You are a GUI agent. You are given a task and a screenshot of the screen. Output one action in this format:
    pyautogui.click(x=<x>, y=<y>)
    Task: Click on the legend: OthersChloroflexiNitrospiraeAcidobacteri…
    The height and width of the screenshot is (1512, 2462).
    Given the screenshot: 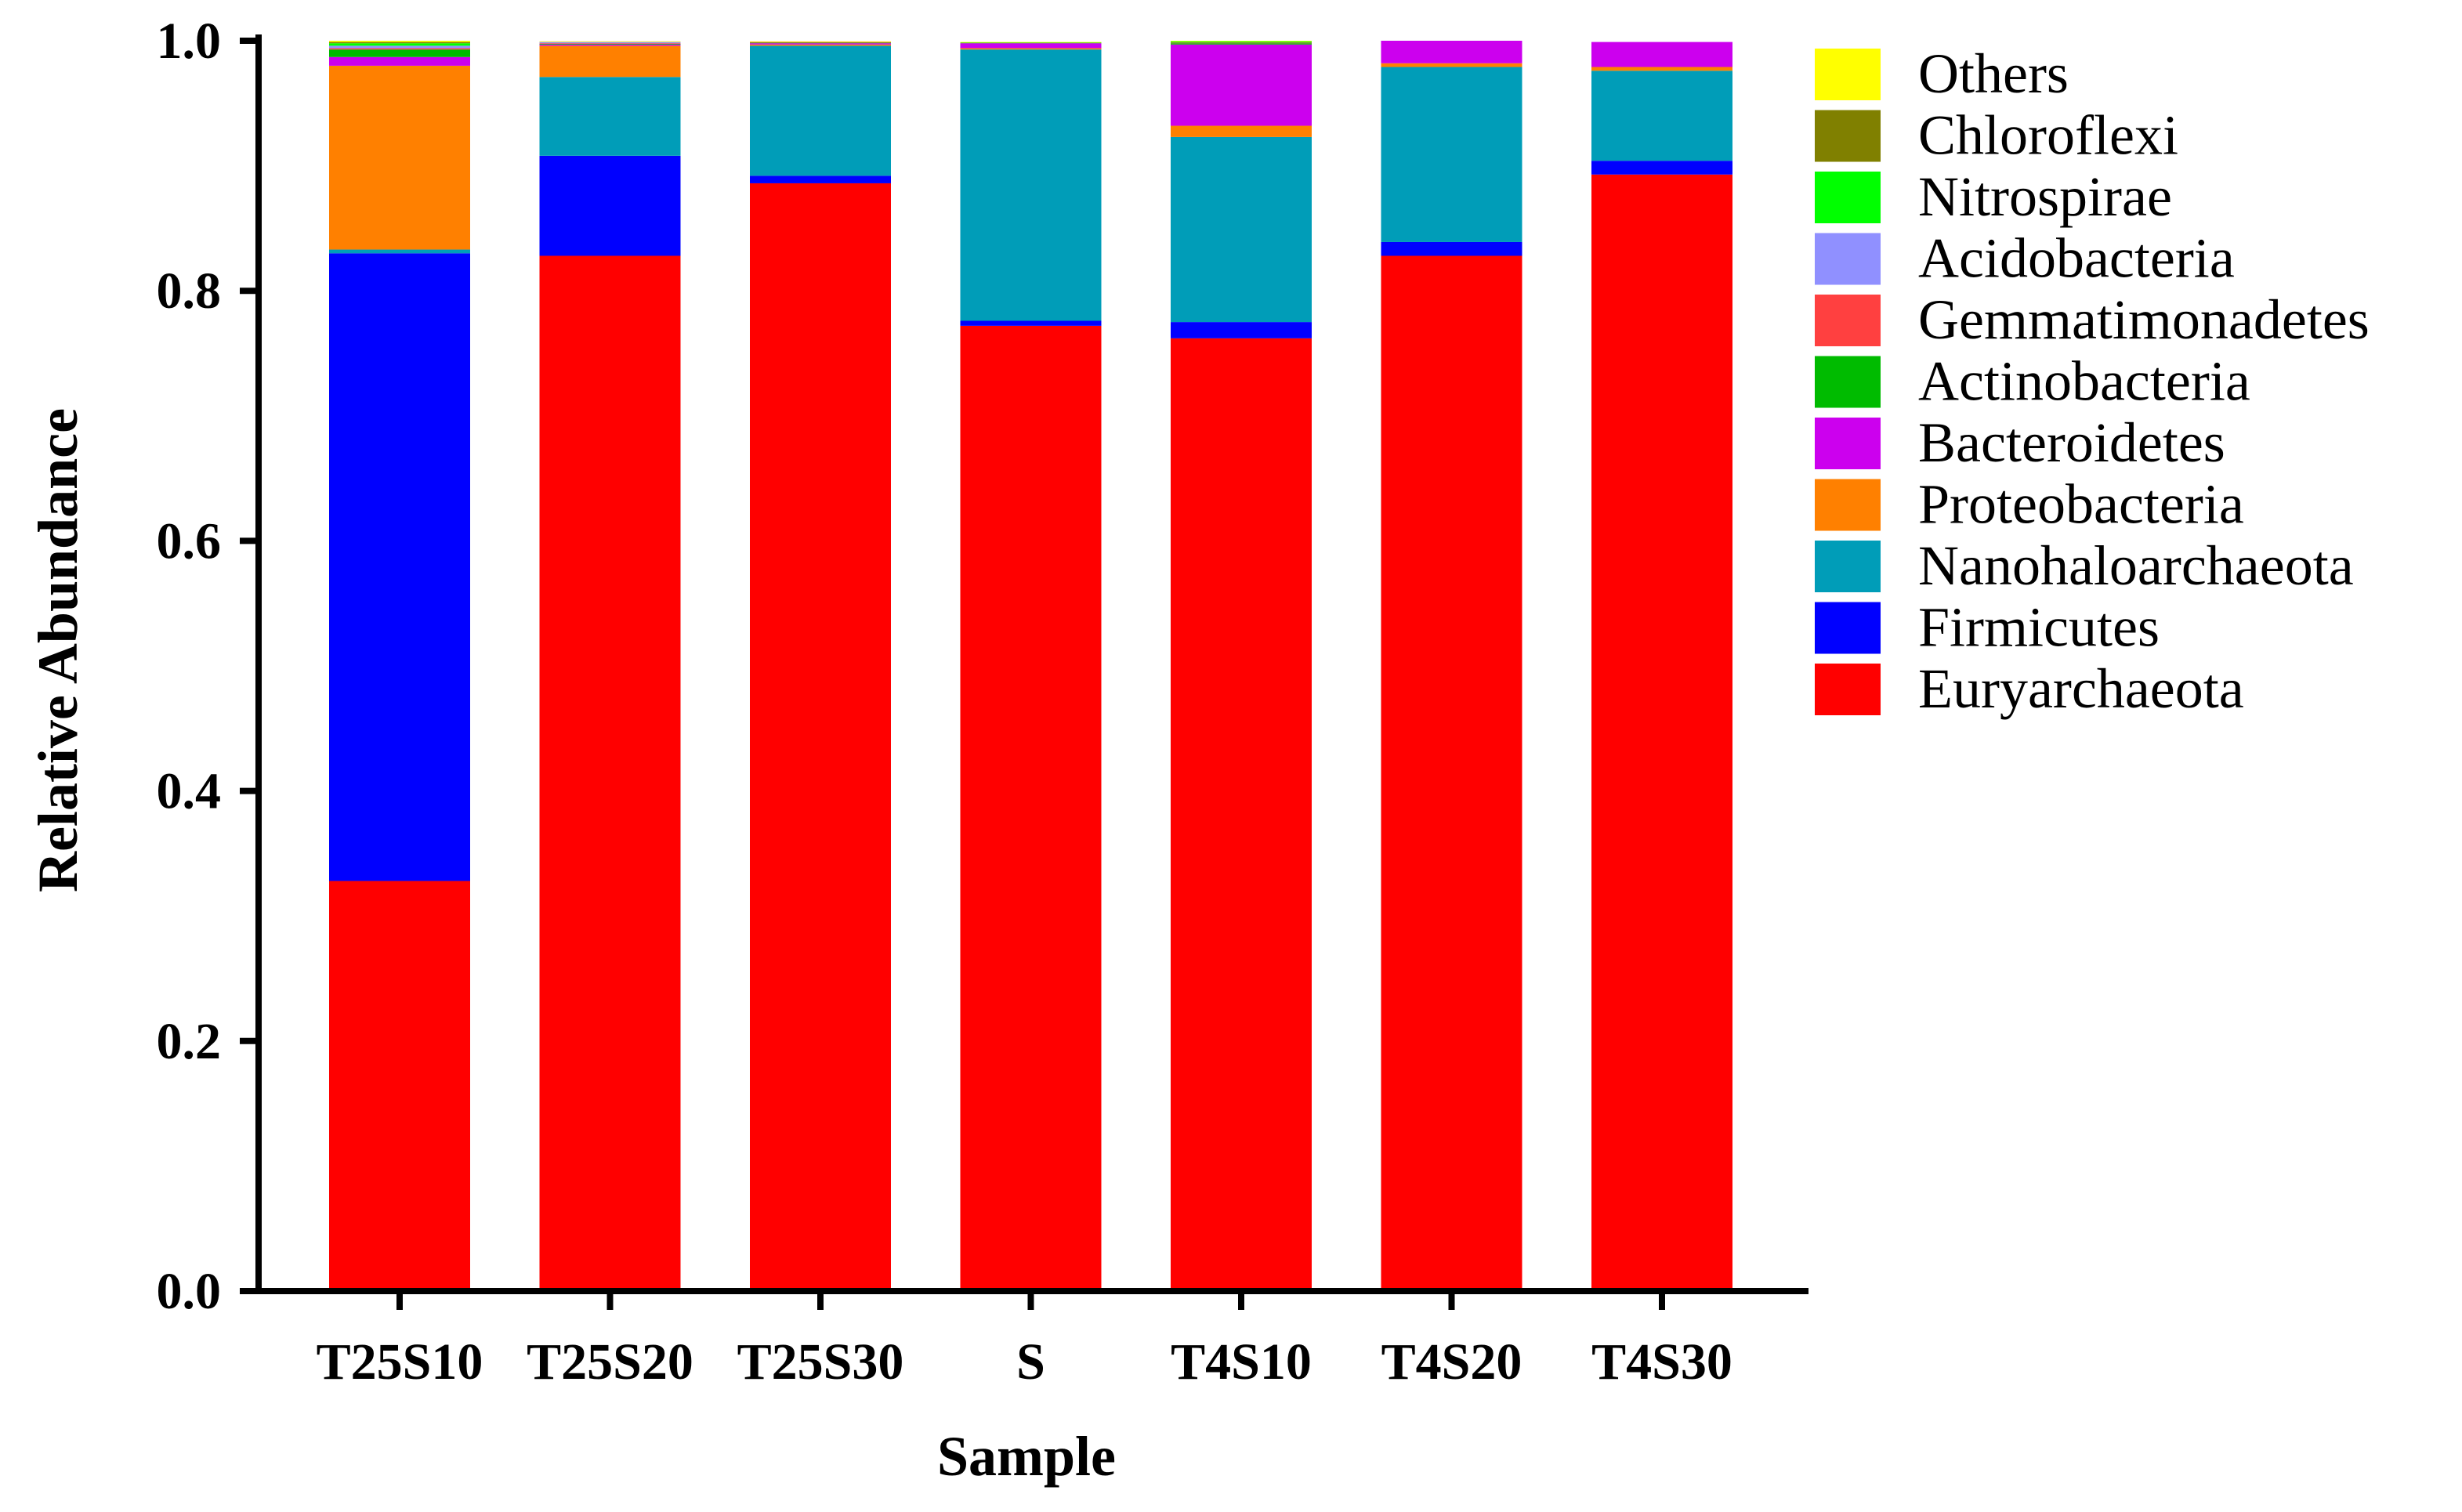 What is the action you would take?
    pyautogui.click(x=2092, y=381)
    